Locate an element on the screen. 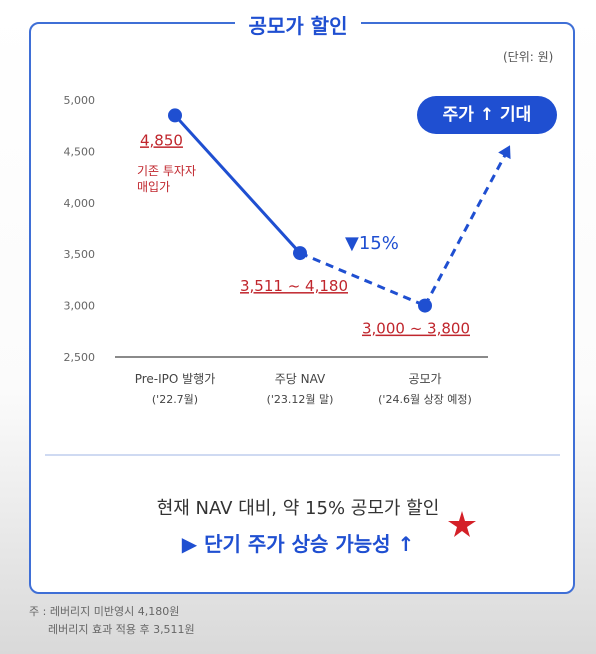 This screenshot has height=654, width=596. summary-line2: ▶ 단기 주가 상승 가능성 ↑ is located at coordinates (298, 544).